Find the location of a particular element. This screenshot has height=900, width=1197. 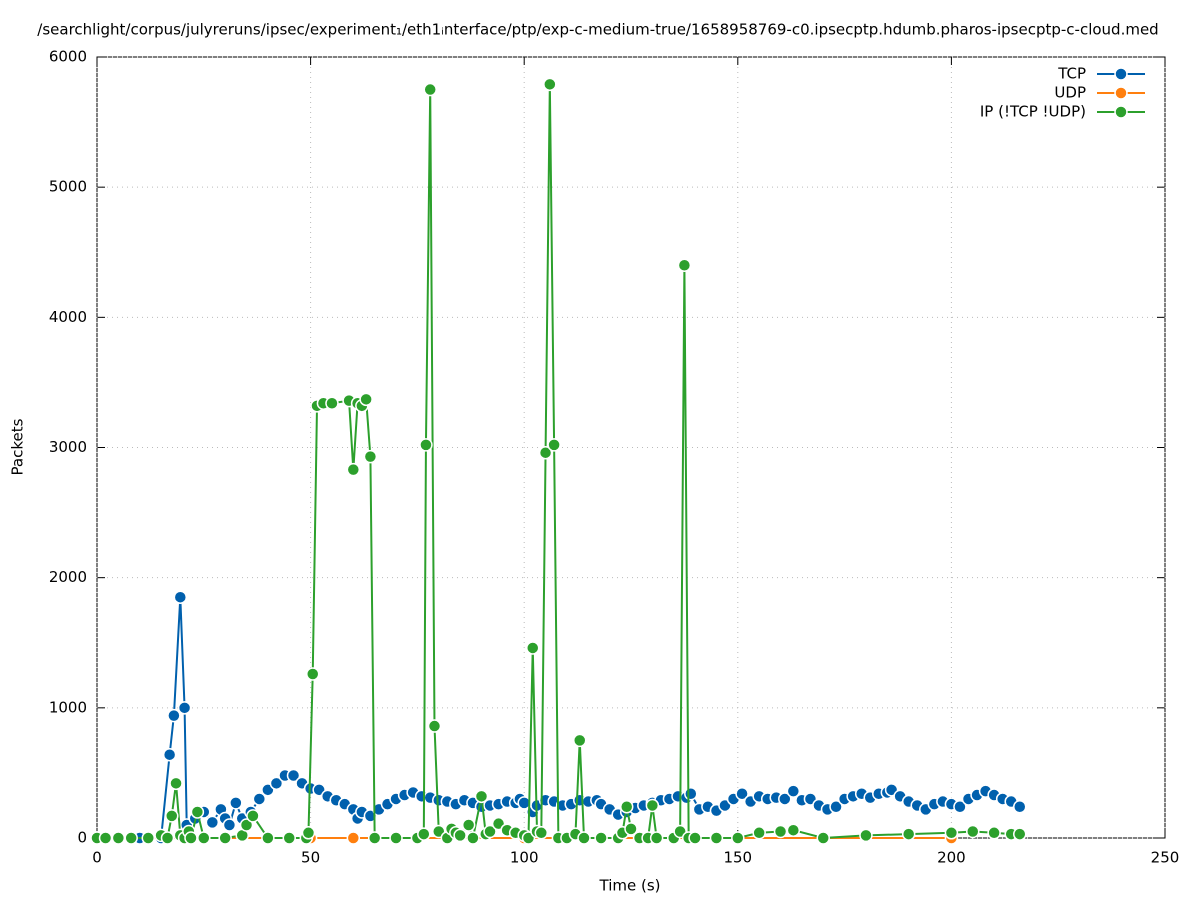

y-tick-label: 3000 is located at coordinates (68, 447).